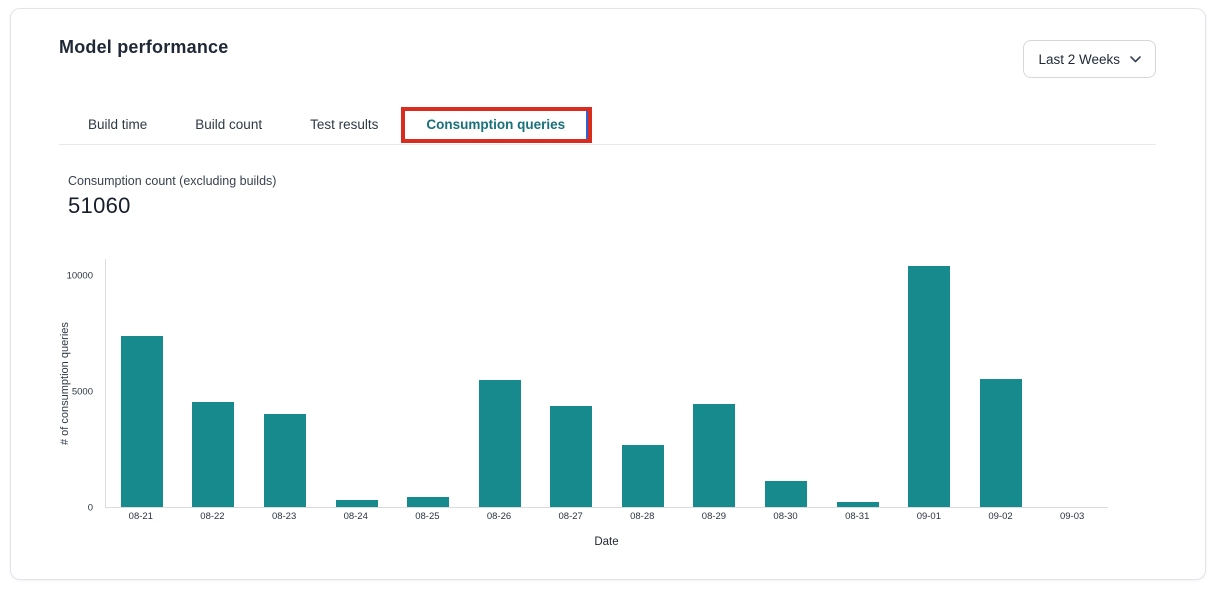  Describe the element at coordinates (355, 516) in the screenshot. I see `x-tick-08-24: 08-24` at that location.